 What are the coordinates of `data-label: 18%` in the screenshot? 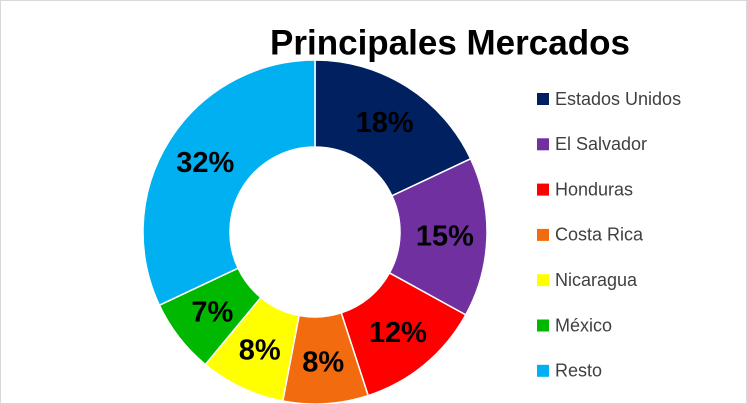 It's located at (385, 123).